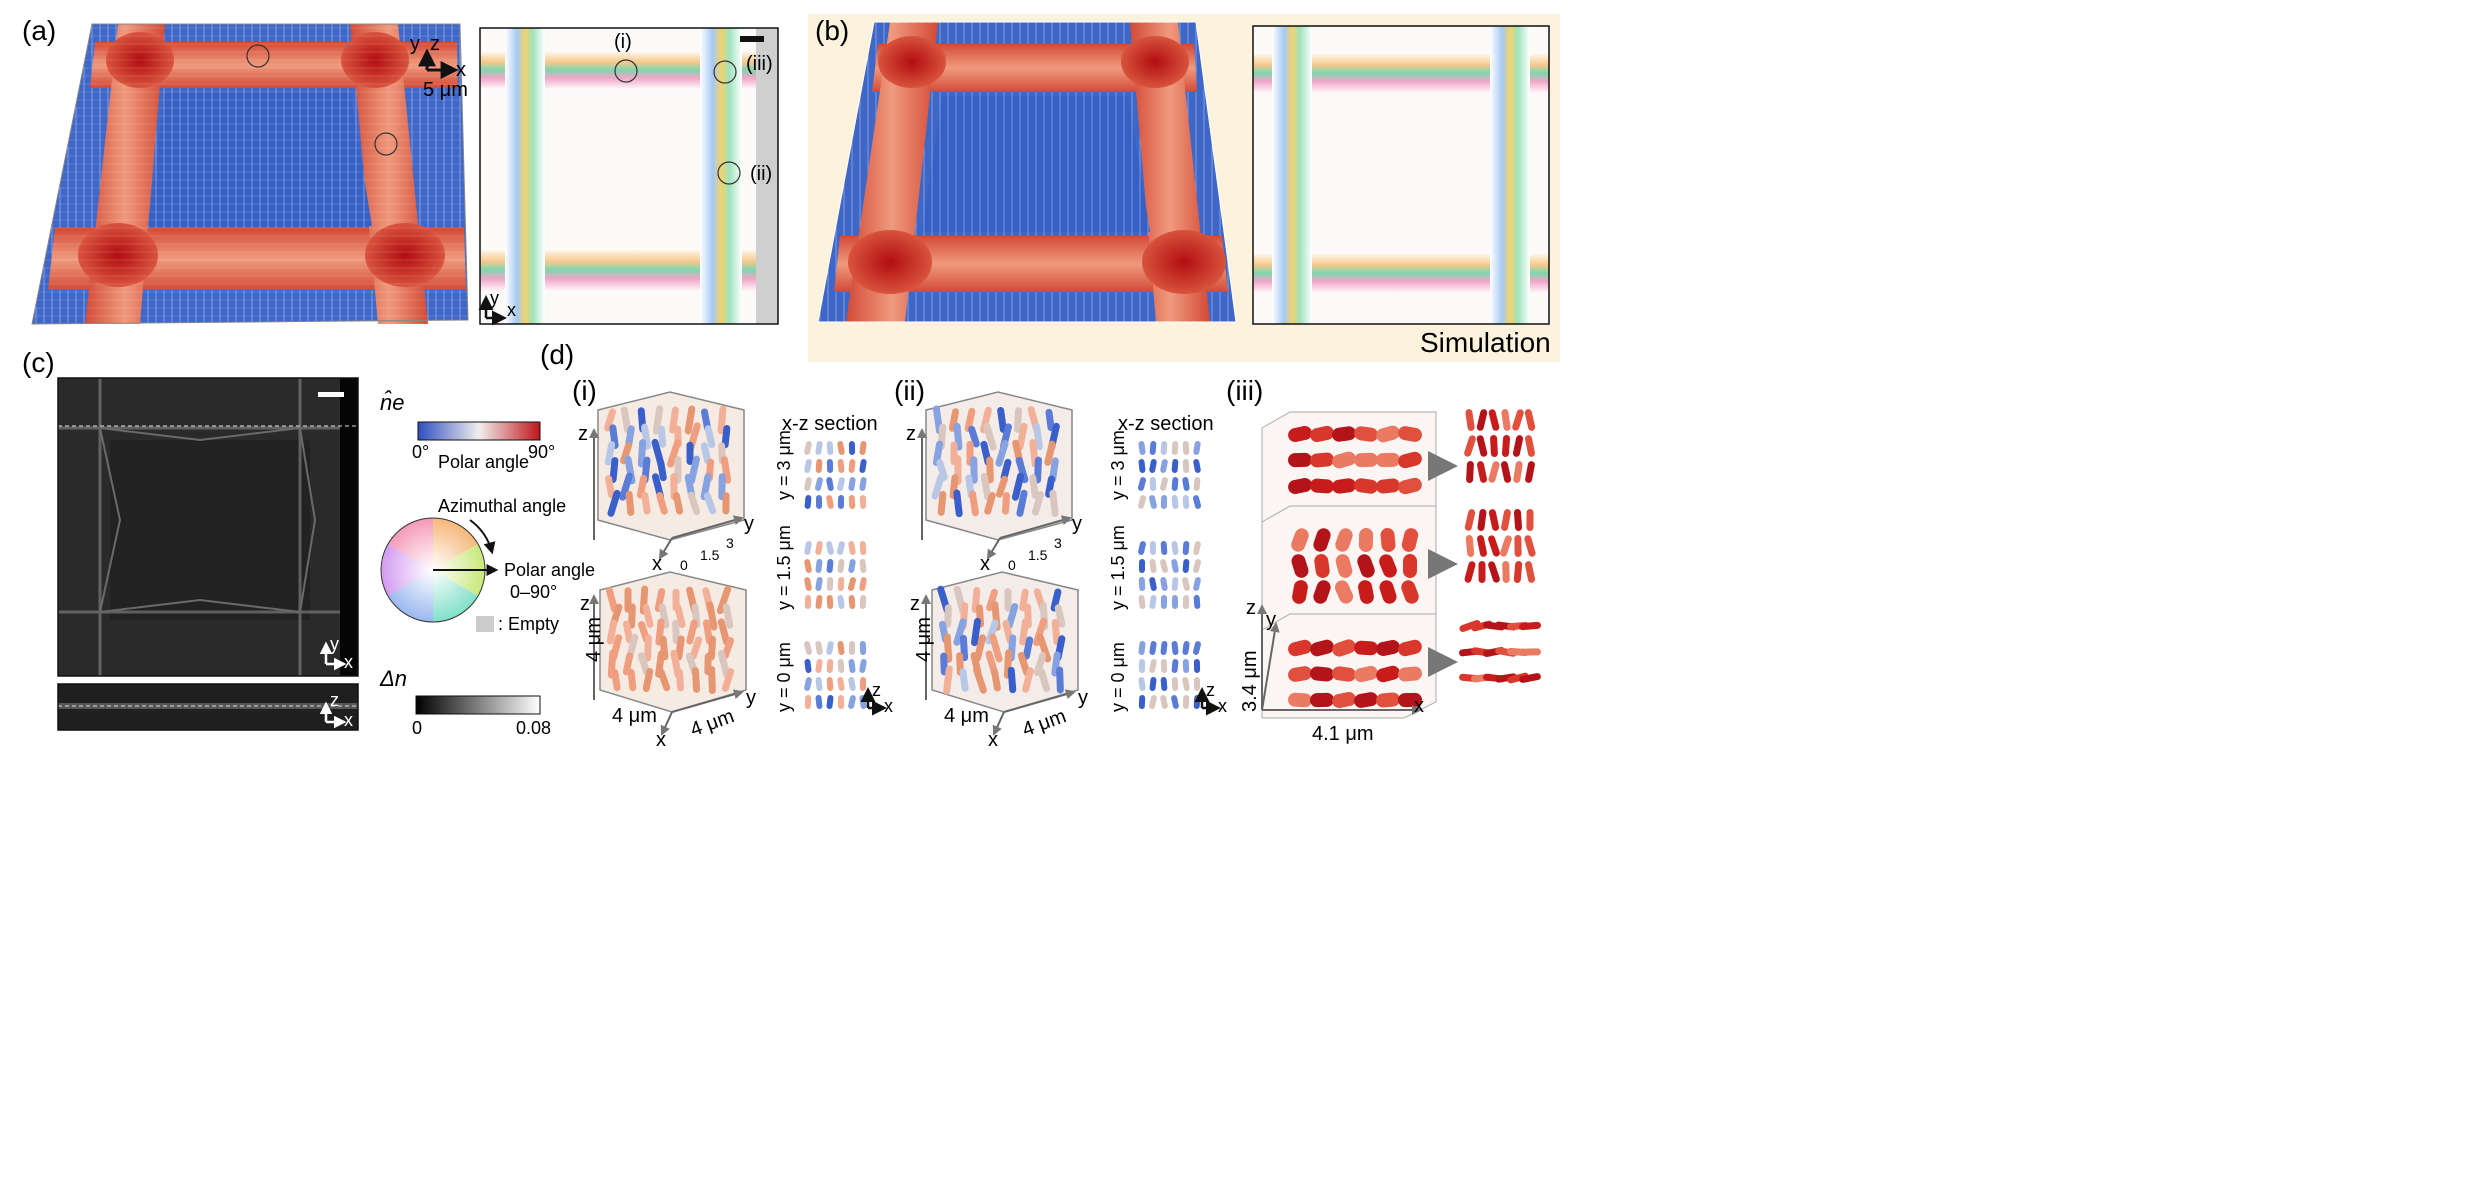 This screenshot has height=1198, width=2484. What do you see at coordinates (661, 740) in the screenshot?
I see `d-i-bot-x: x` at bounding box center [661, 740].